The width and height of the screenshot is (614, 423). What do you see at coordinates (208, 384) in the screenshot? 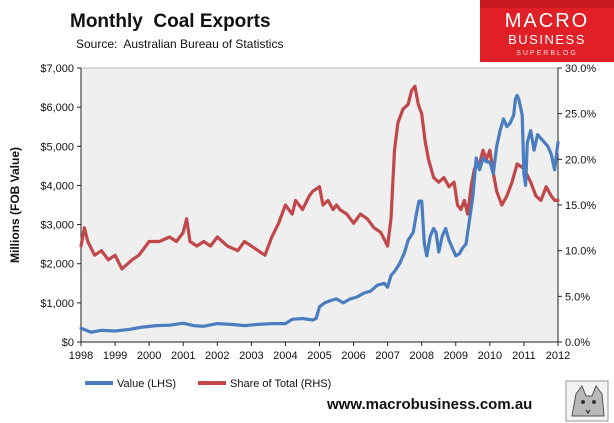
I see `legend: Value (LHS) Share of Total (RHS)` at bounding box center [208, 384].